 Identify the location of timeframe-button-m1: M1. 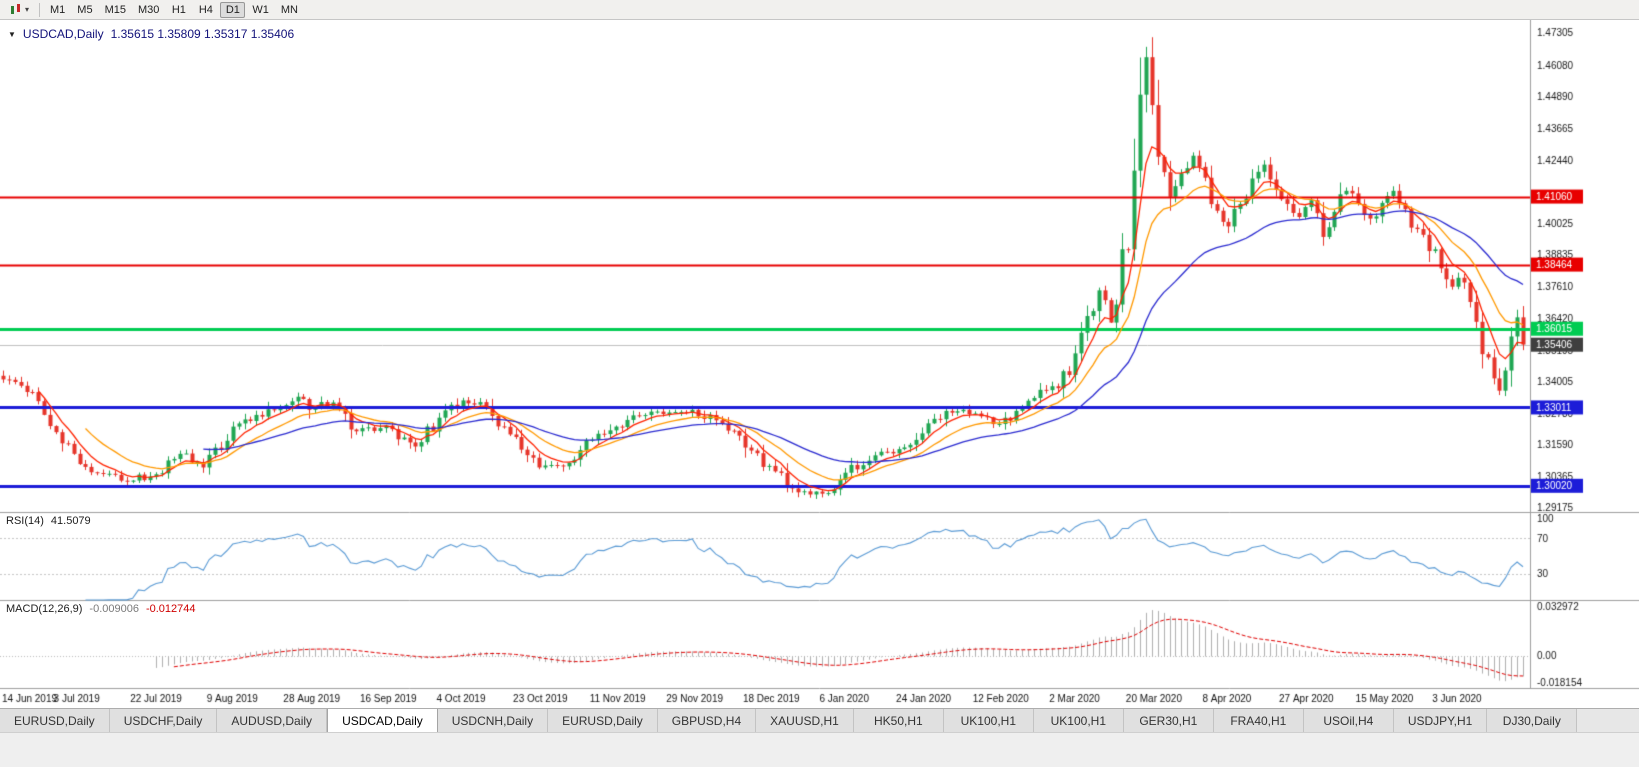
(58, 9).